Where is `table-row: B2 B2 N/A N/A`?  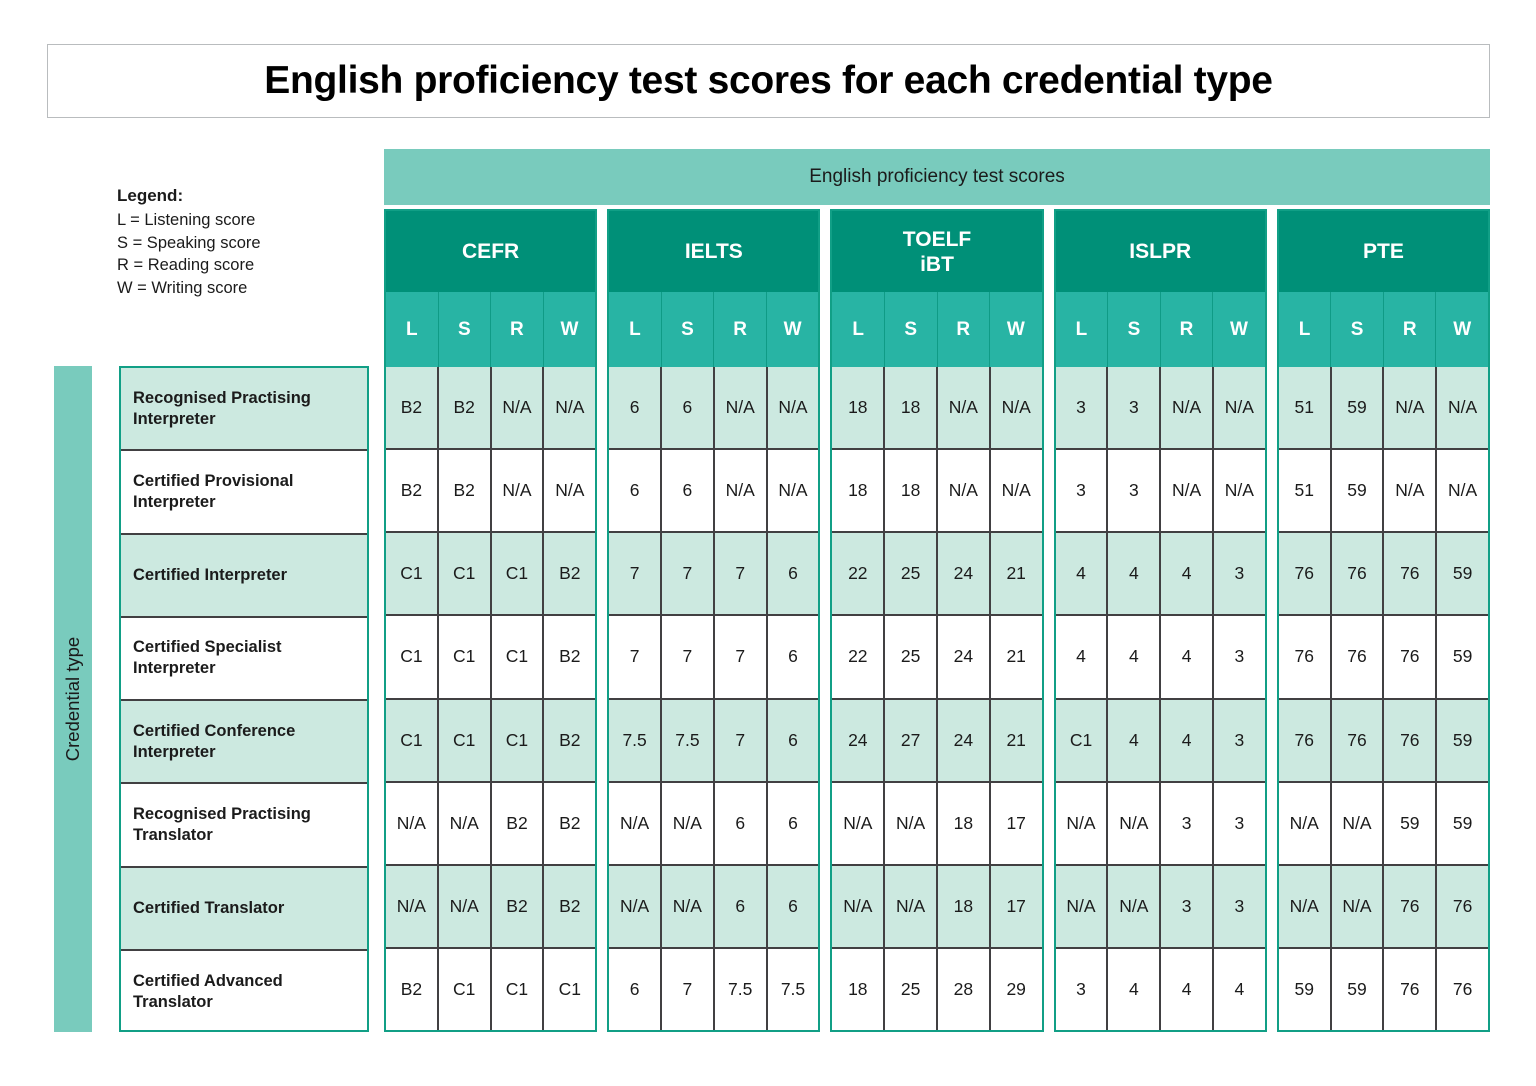
table-row: B2 B2 N/A N/A is located at coordinates (491, 409).